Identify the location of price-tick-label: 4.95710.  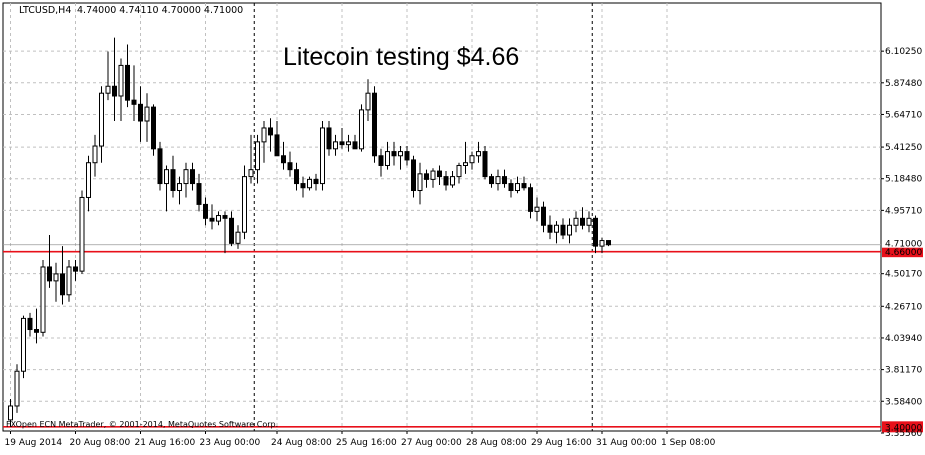
(903, 211).